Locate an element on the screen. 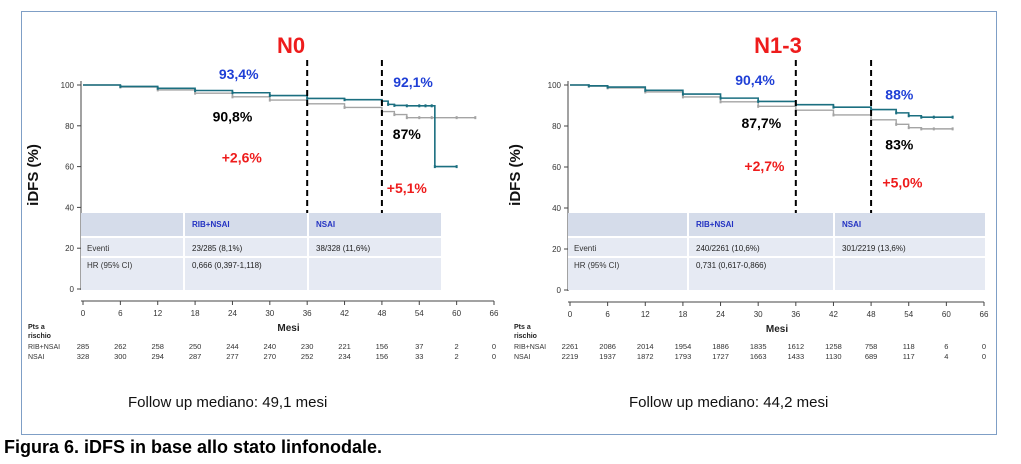 The width and height of the screenshot is (1021, 464). table-cell-rib: 0,731 (0,617-0,866) is located at coordinates (731, 265).